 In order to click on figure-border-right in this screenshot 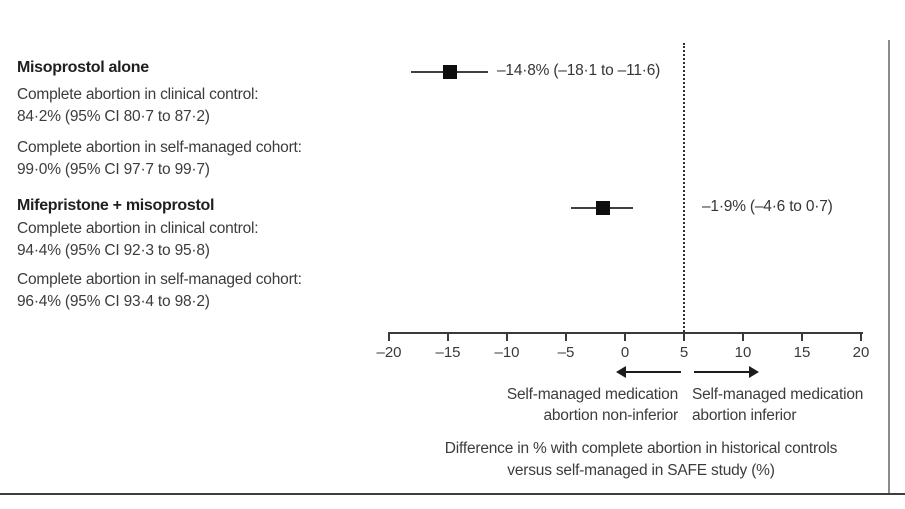, I will do `click(889, 267)`.